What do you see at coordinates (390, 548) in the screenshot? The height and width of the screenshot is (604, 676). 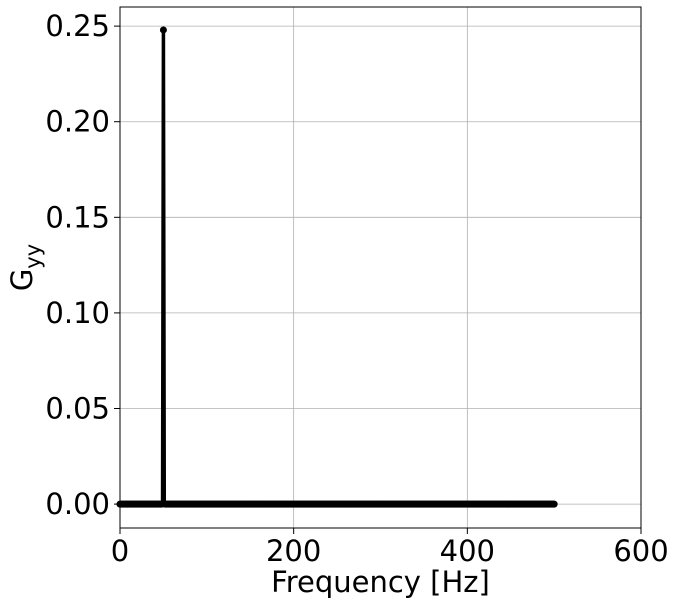 I see `x-axis: 0 200 400 600` at bounding box center [390, 548].